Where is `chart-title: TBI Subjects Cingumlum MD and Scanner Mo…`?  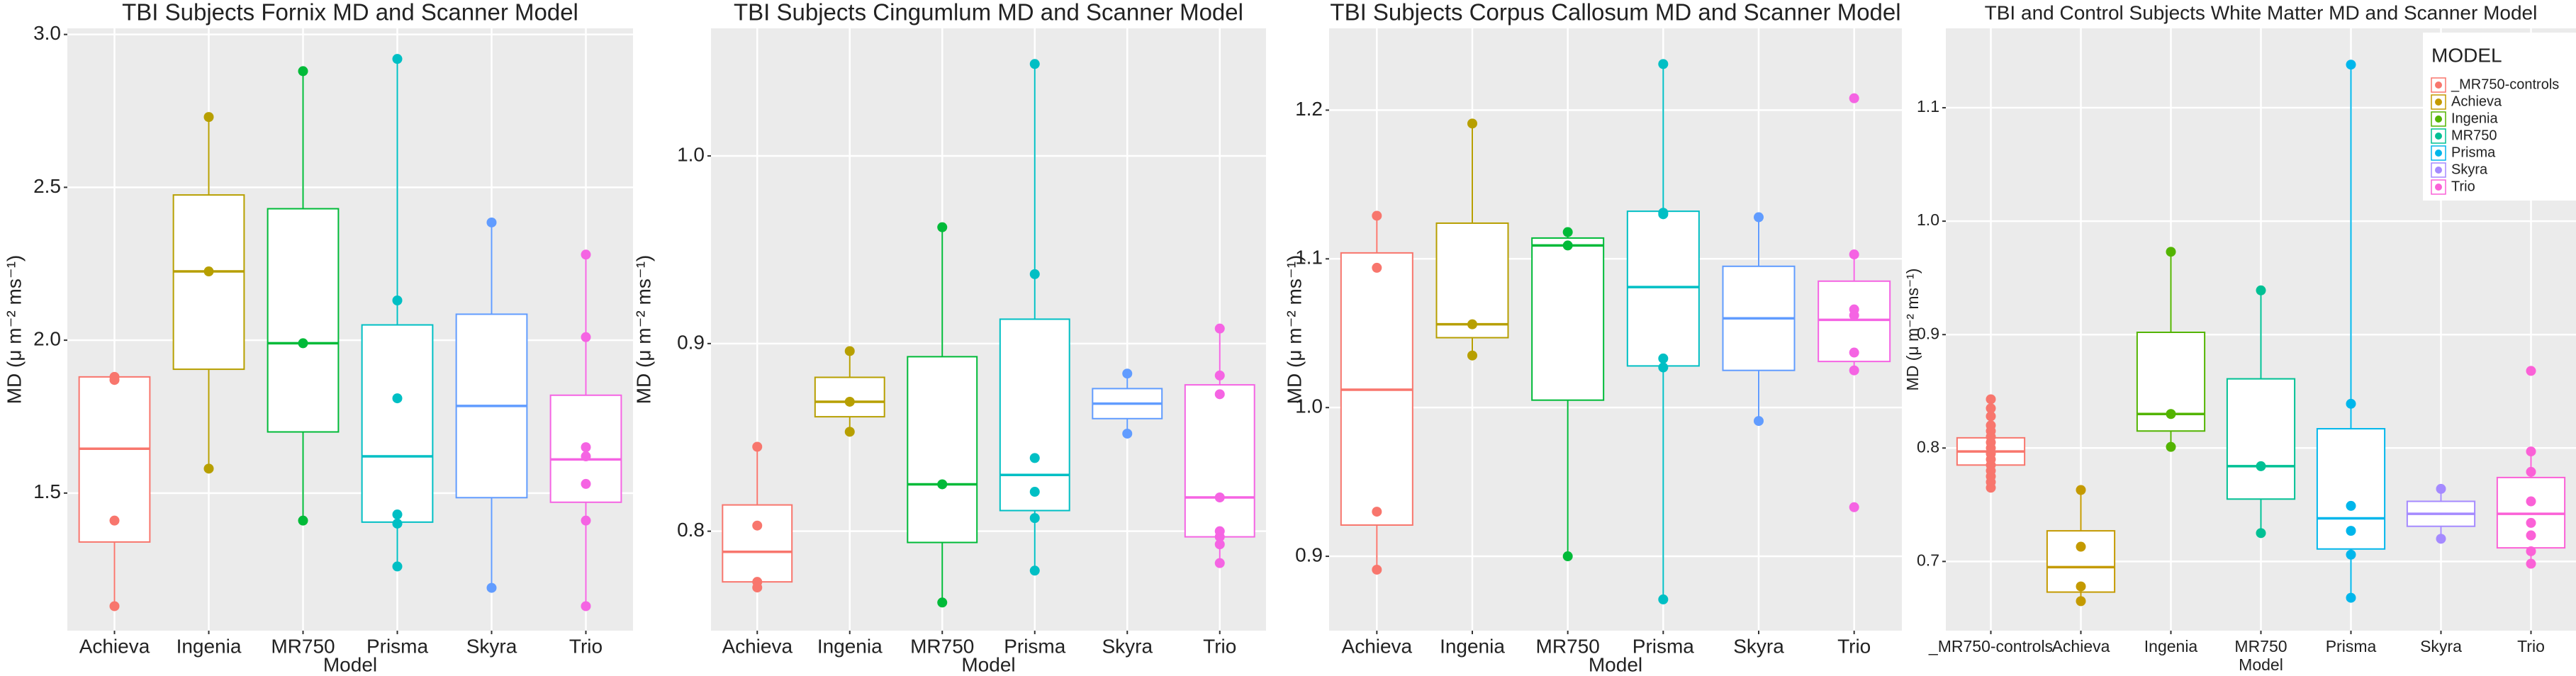
chart-title: TBI Subjects Cingumlum MD and Scanner Mo… is located at coordinates (989, 13).